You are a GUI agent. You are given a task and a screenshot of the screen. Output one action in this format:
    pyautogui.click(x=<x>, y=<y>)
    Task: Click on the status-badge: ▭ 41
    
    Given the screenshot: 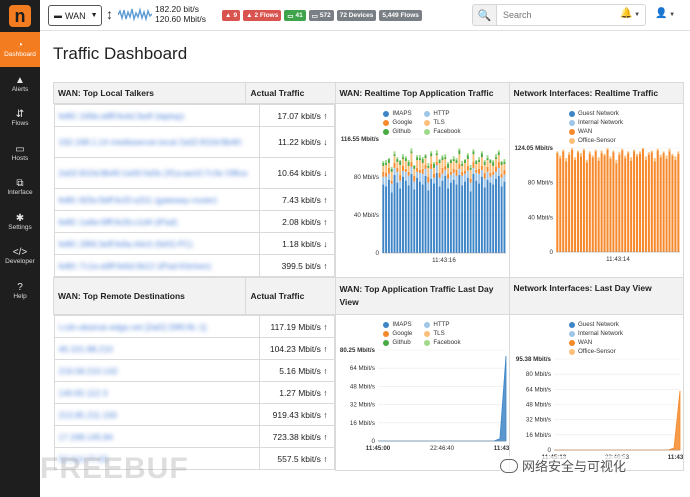 What is the action you would take?
    pyautogui.click(x=295, y=15)
    